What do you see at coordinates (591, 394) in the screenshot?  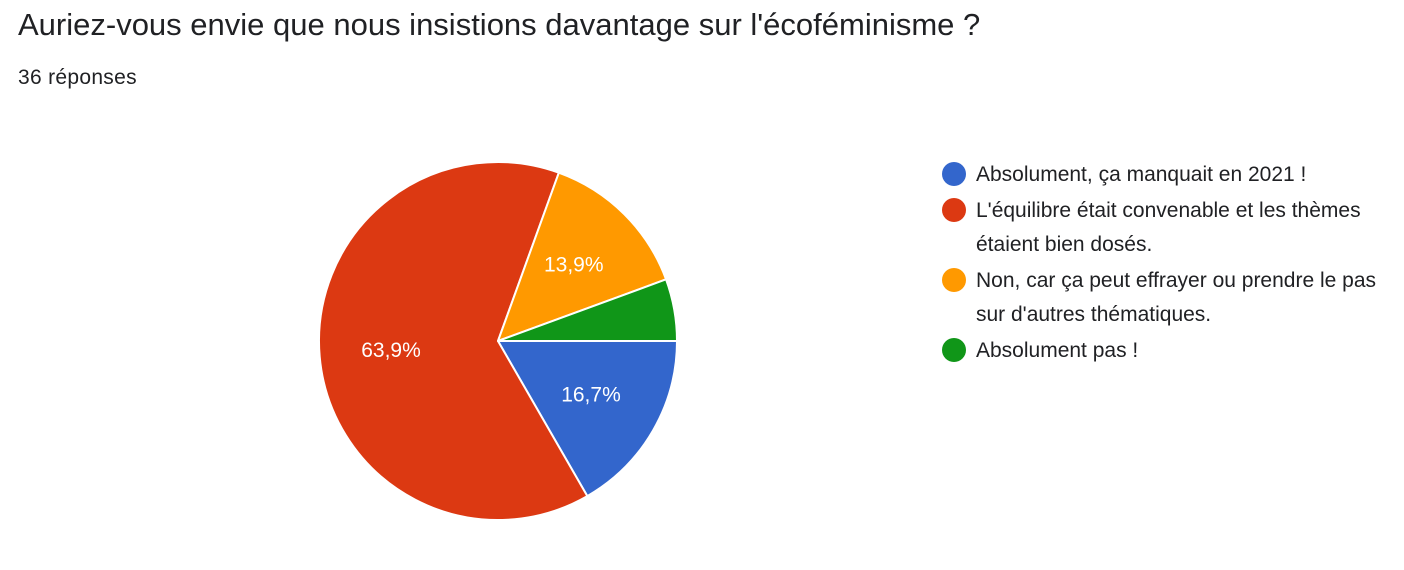 I see `slice-label: 16,7%` at bounding box center [591, 394].